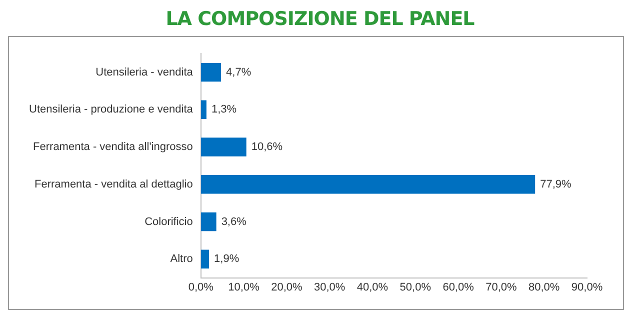  I want to click on data-label: 1,3%, so click(224, 110).